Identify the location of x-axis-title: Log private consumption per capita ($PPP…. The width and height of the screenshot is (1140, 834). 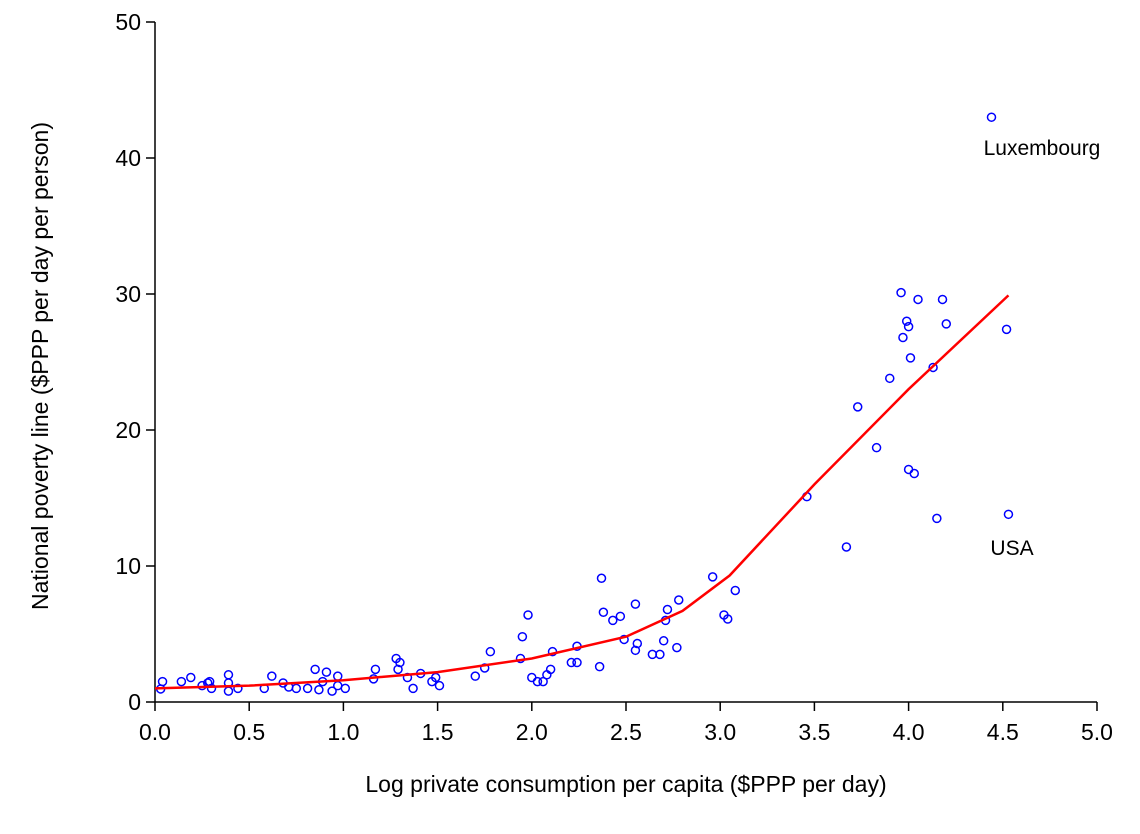
(625, 784).